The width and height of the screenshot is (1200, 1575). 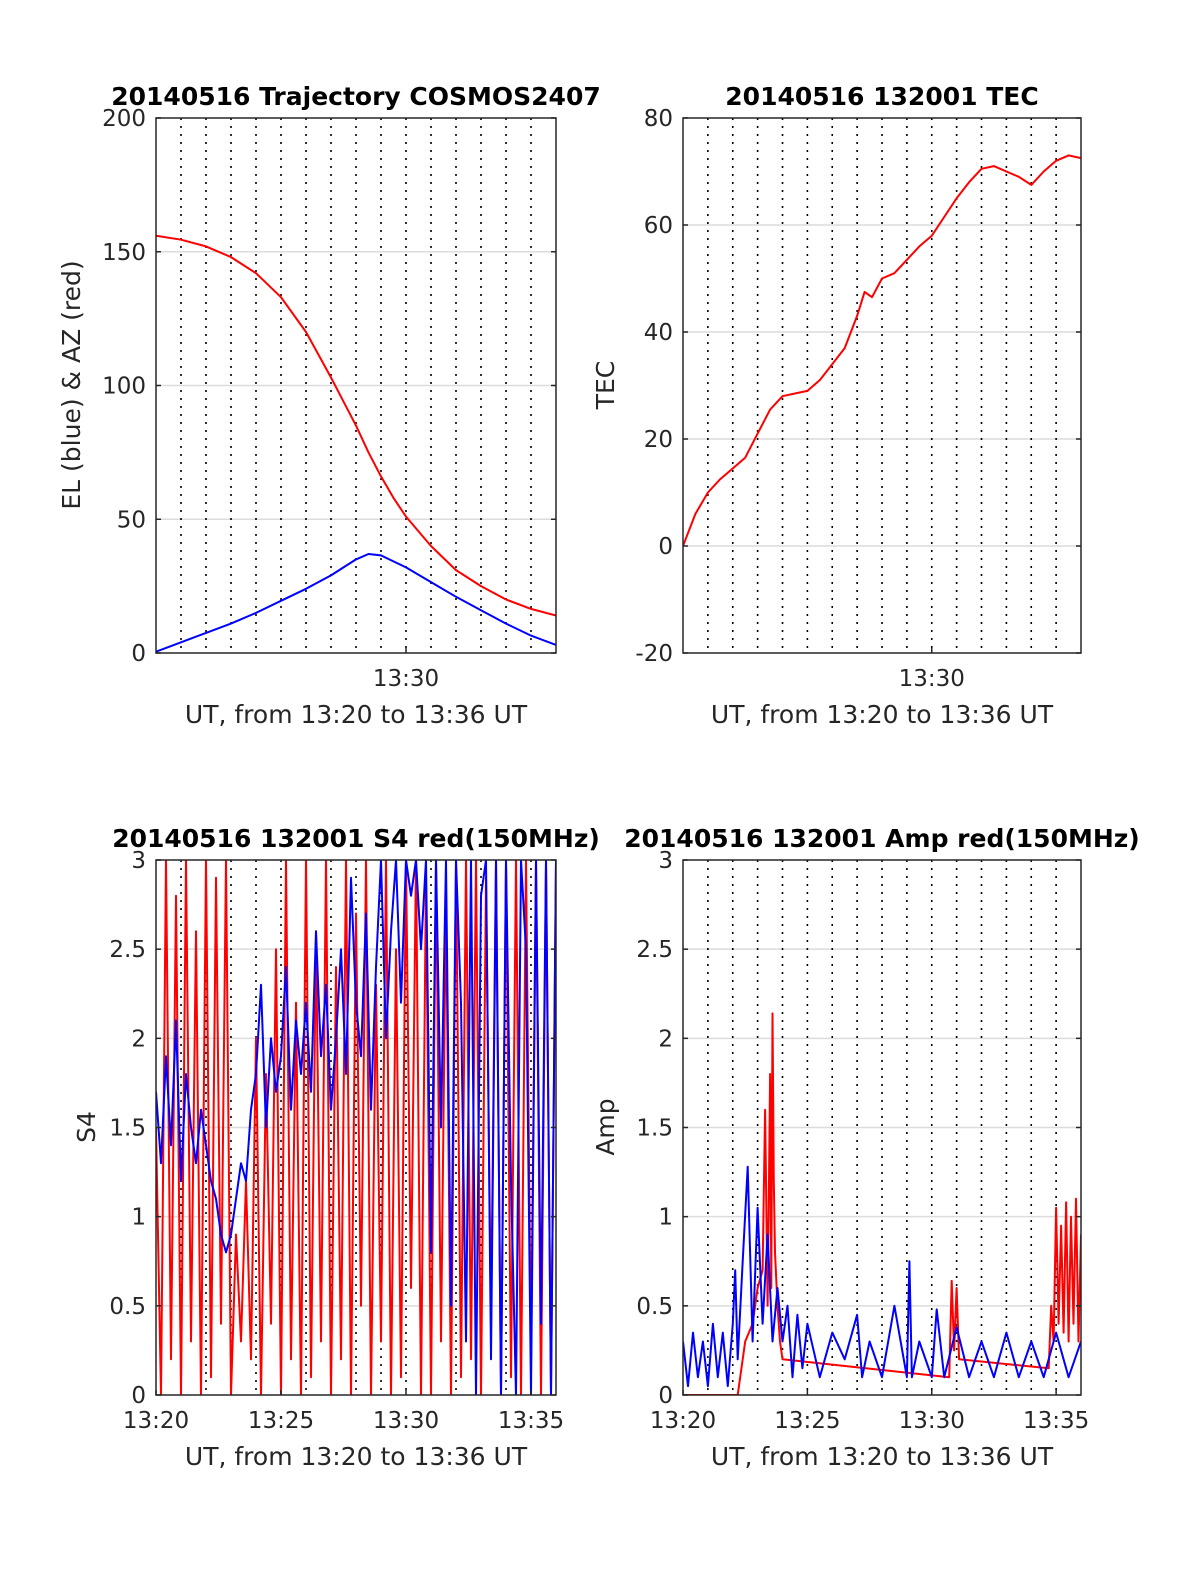 What do you see at coordinates (281, 1421) in the screenshot?
I see `s4-xtick-label: 13:25` at bounding box center [281, 1421].